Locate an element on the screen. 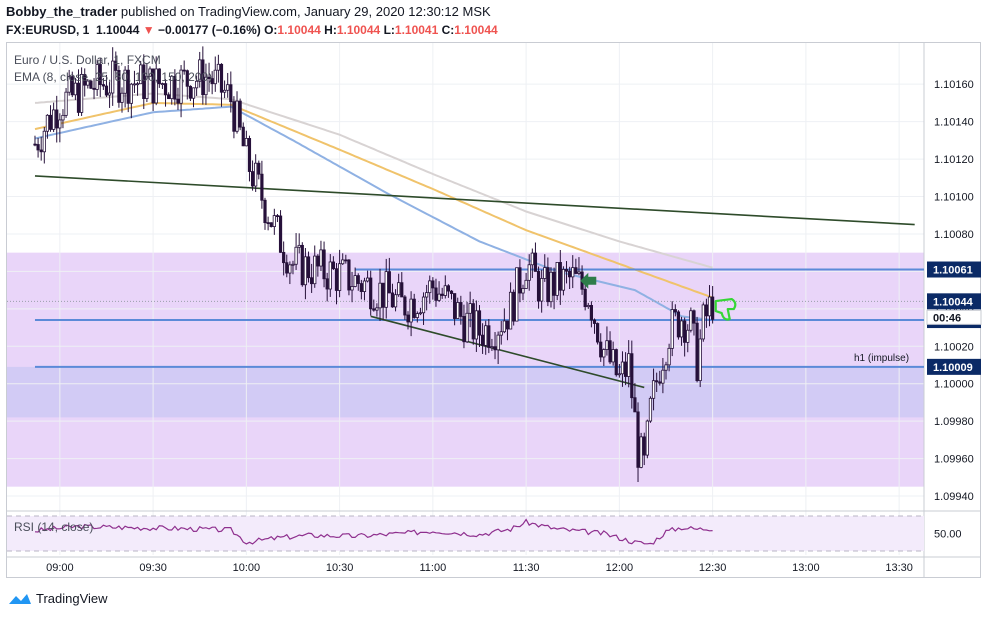  x-tick-label: 11:00 is located at coordinates (433, 568).